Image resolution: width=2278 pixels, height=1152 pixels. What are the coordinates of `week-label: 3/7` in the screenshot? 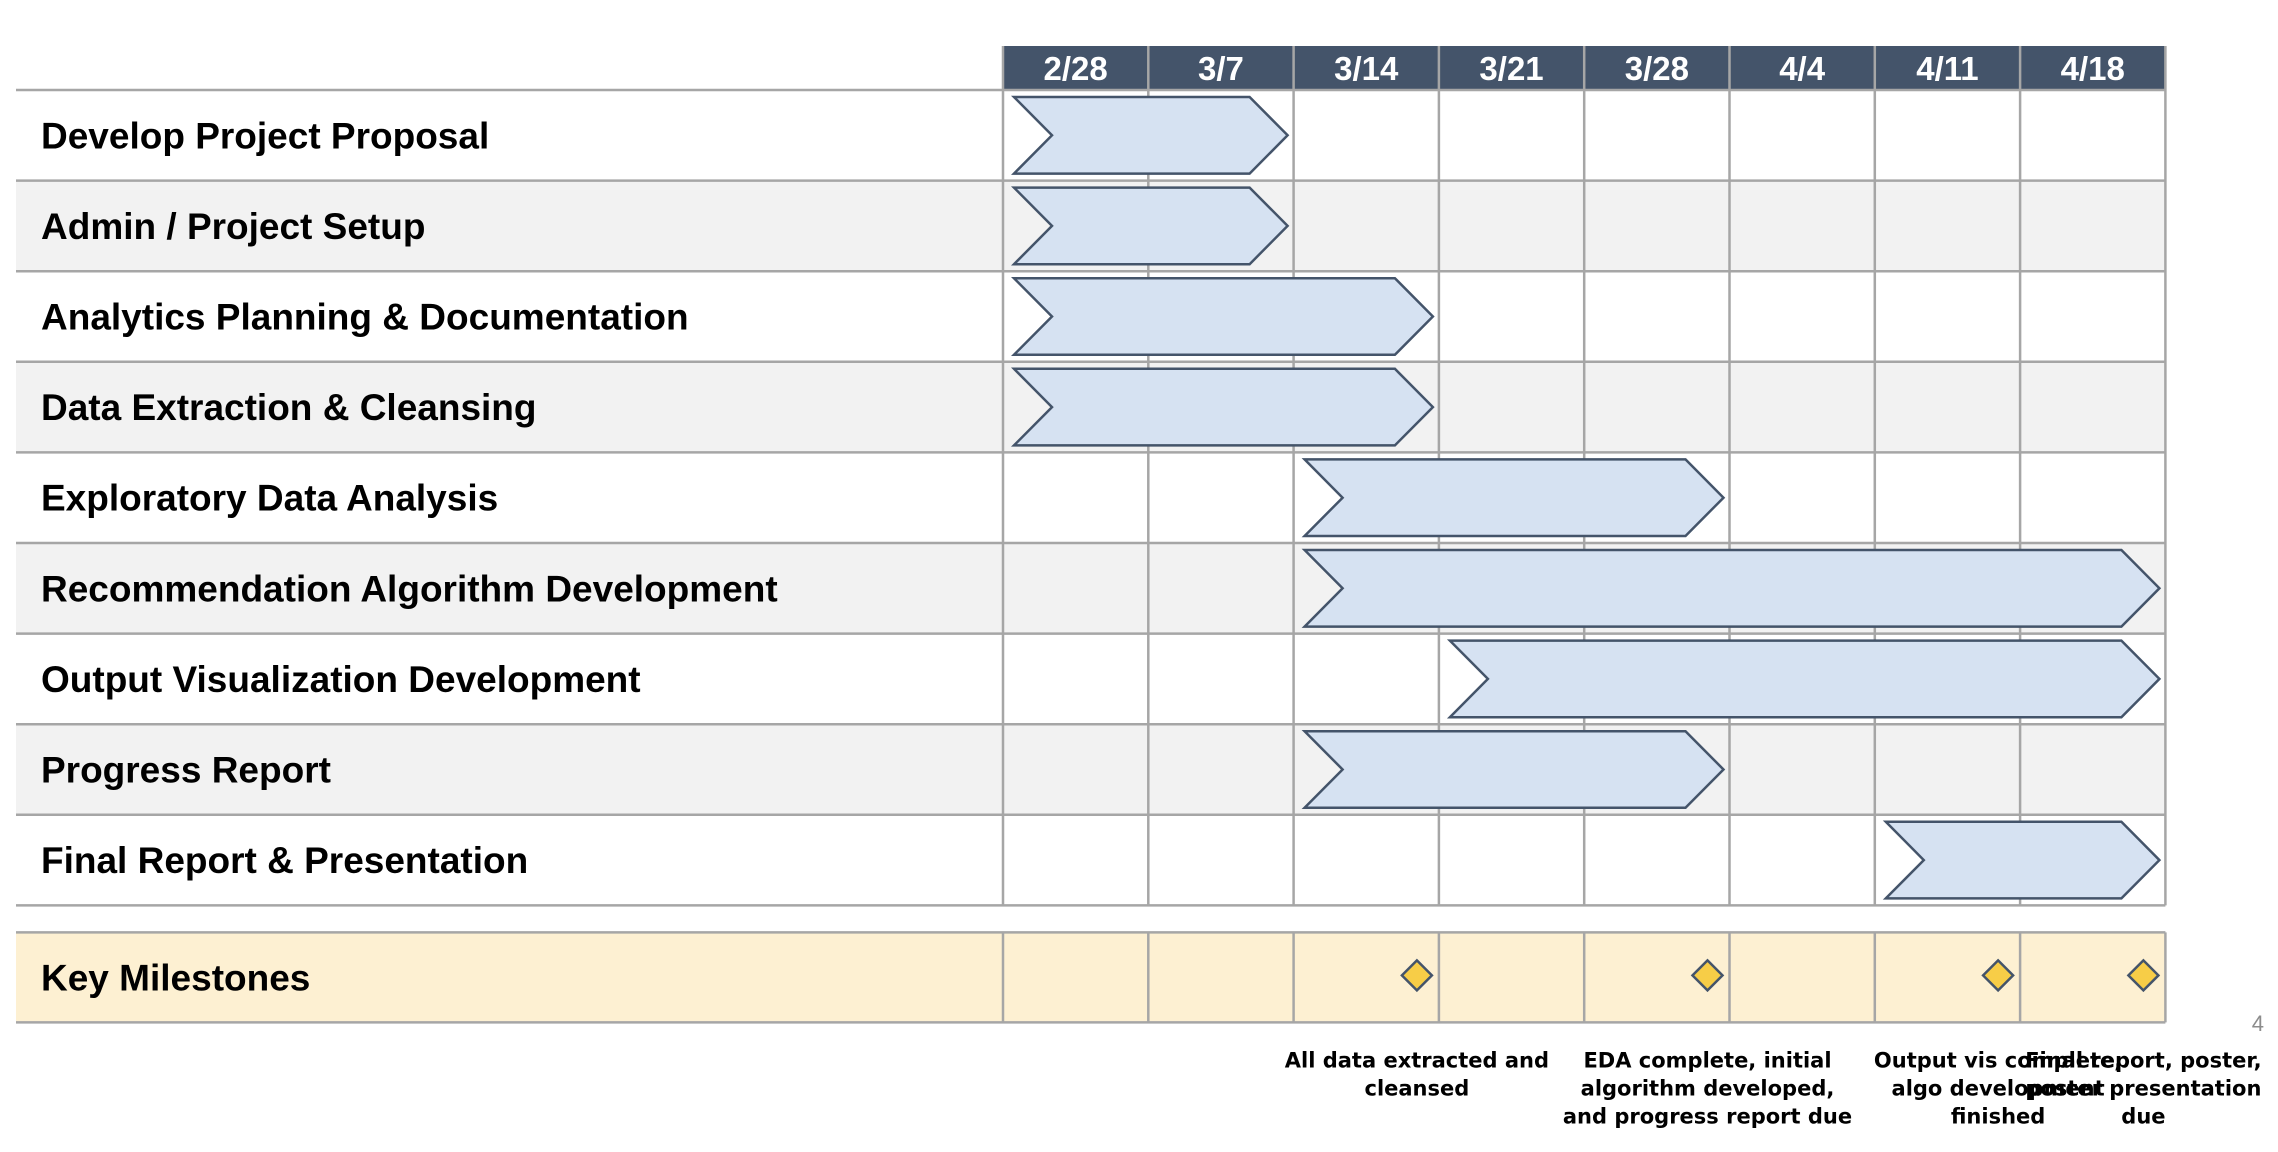 It's located at (1221, 68).